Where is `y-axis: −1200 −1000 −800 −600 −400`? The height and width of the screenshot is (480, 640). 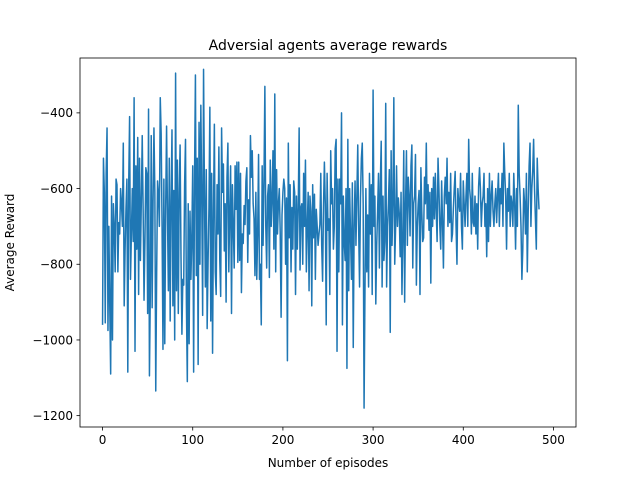
y-axis: −1200 −1000 −800 −600 −400 is located at coordinates (56, 264).